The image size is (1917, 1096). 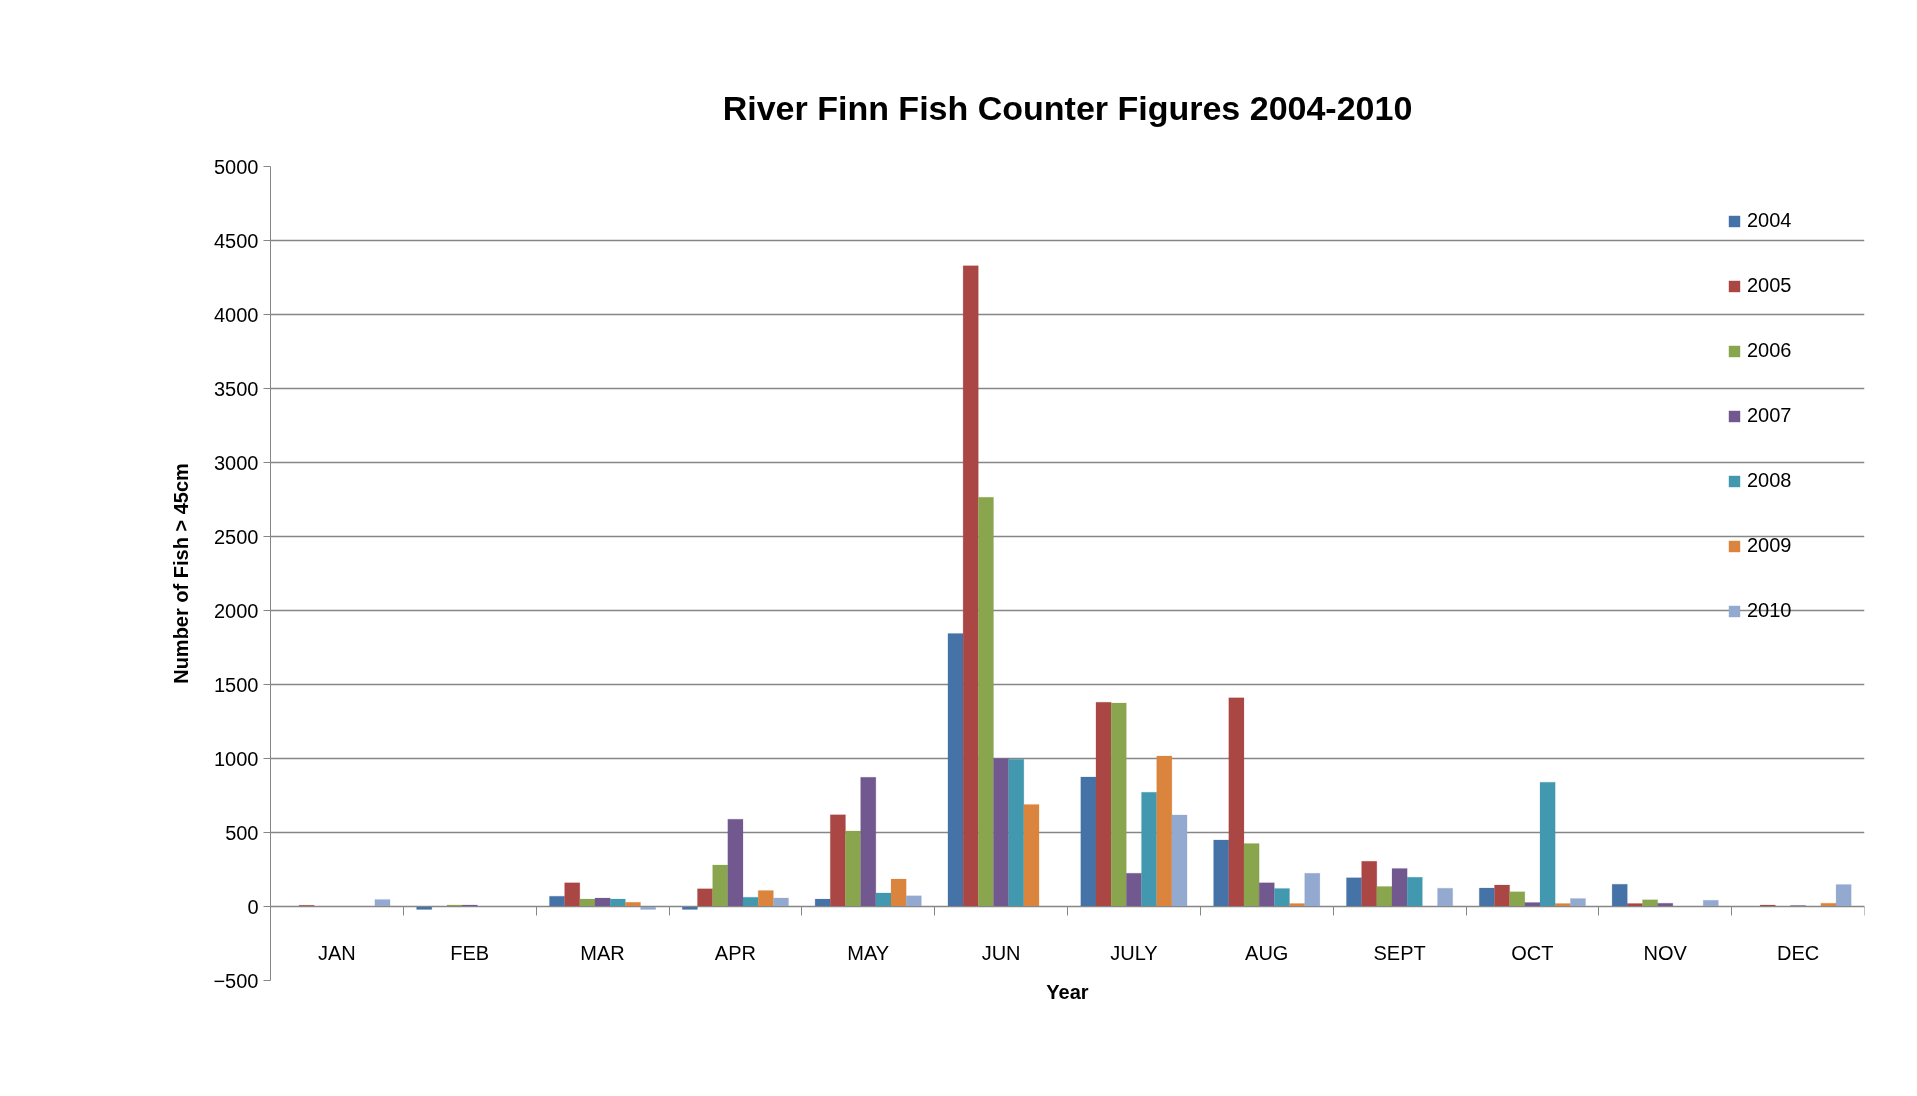 What do you see at coordinates (236, 610) in the screenshot?
I see `y-tick-label: 2000` at bounding box center [236, 610].